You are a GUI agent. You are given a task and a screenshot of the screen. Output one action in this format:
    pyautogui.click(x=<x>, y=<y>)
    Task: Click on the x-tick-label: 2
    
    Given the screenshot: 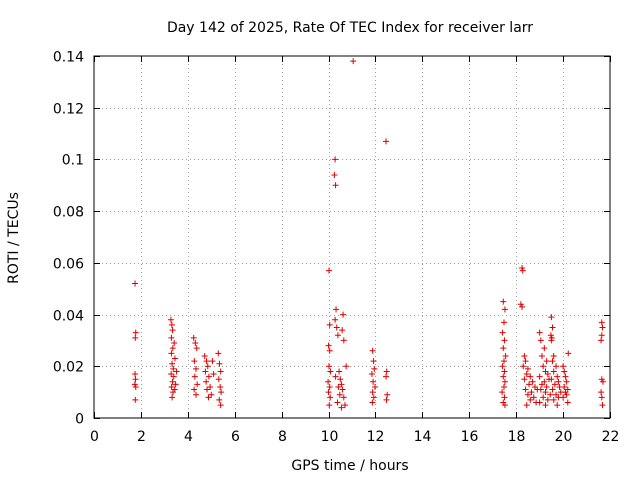 What is the action you would take?
    pyautogui.click(x=141, y=437)
    